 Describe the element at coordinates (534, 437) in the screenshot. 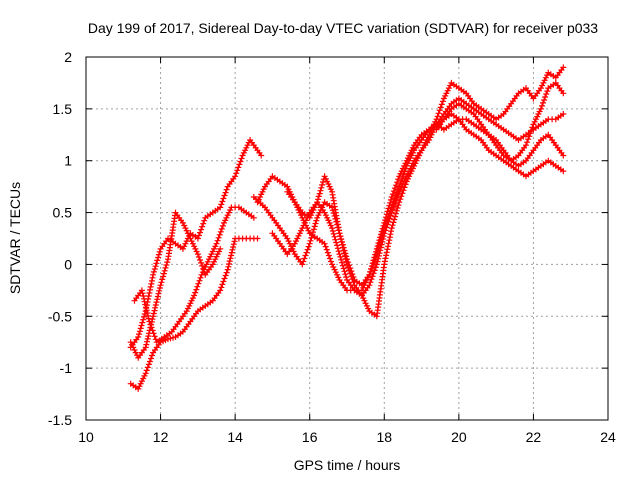

I see `x-tick-label: 22` at that location.